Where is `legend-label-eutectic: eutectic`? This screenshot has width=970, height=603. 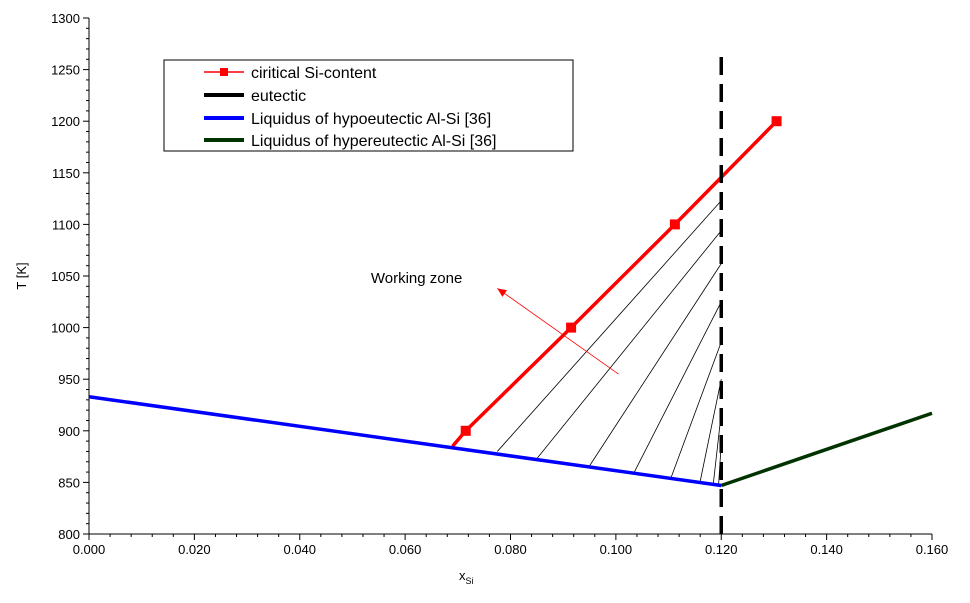 legend-label-eutectic: eutectic is located at coordinates (278, 96).